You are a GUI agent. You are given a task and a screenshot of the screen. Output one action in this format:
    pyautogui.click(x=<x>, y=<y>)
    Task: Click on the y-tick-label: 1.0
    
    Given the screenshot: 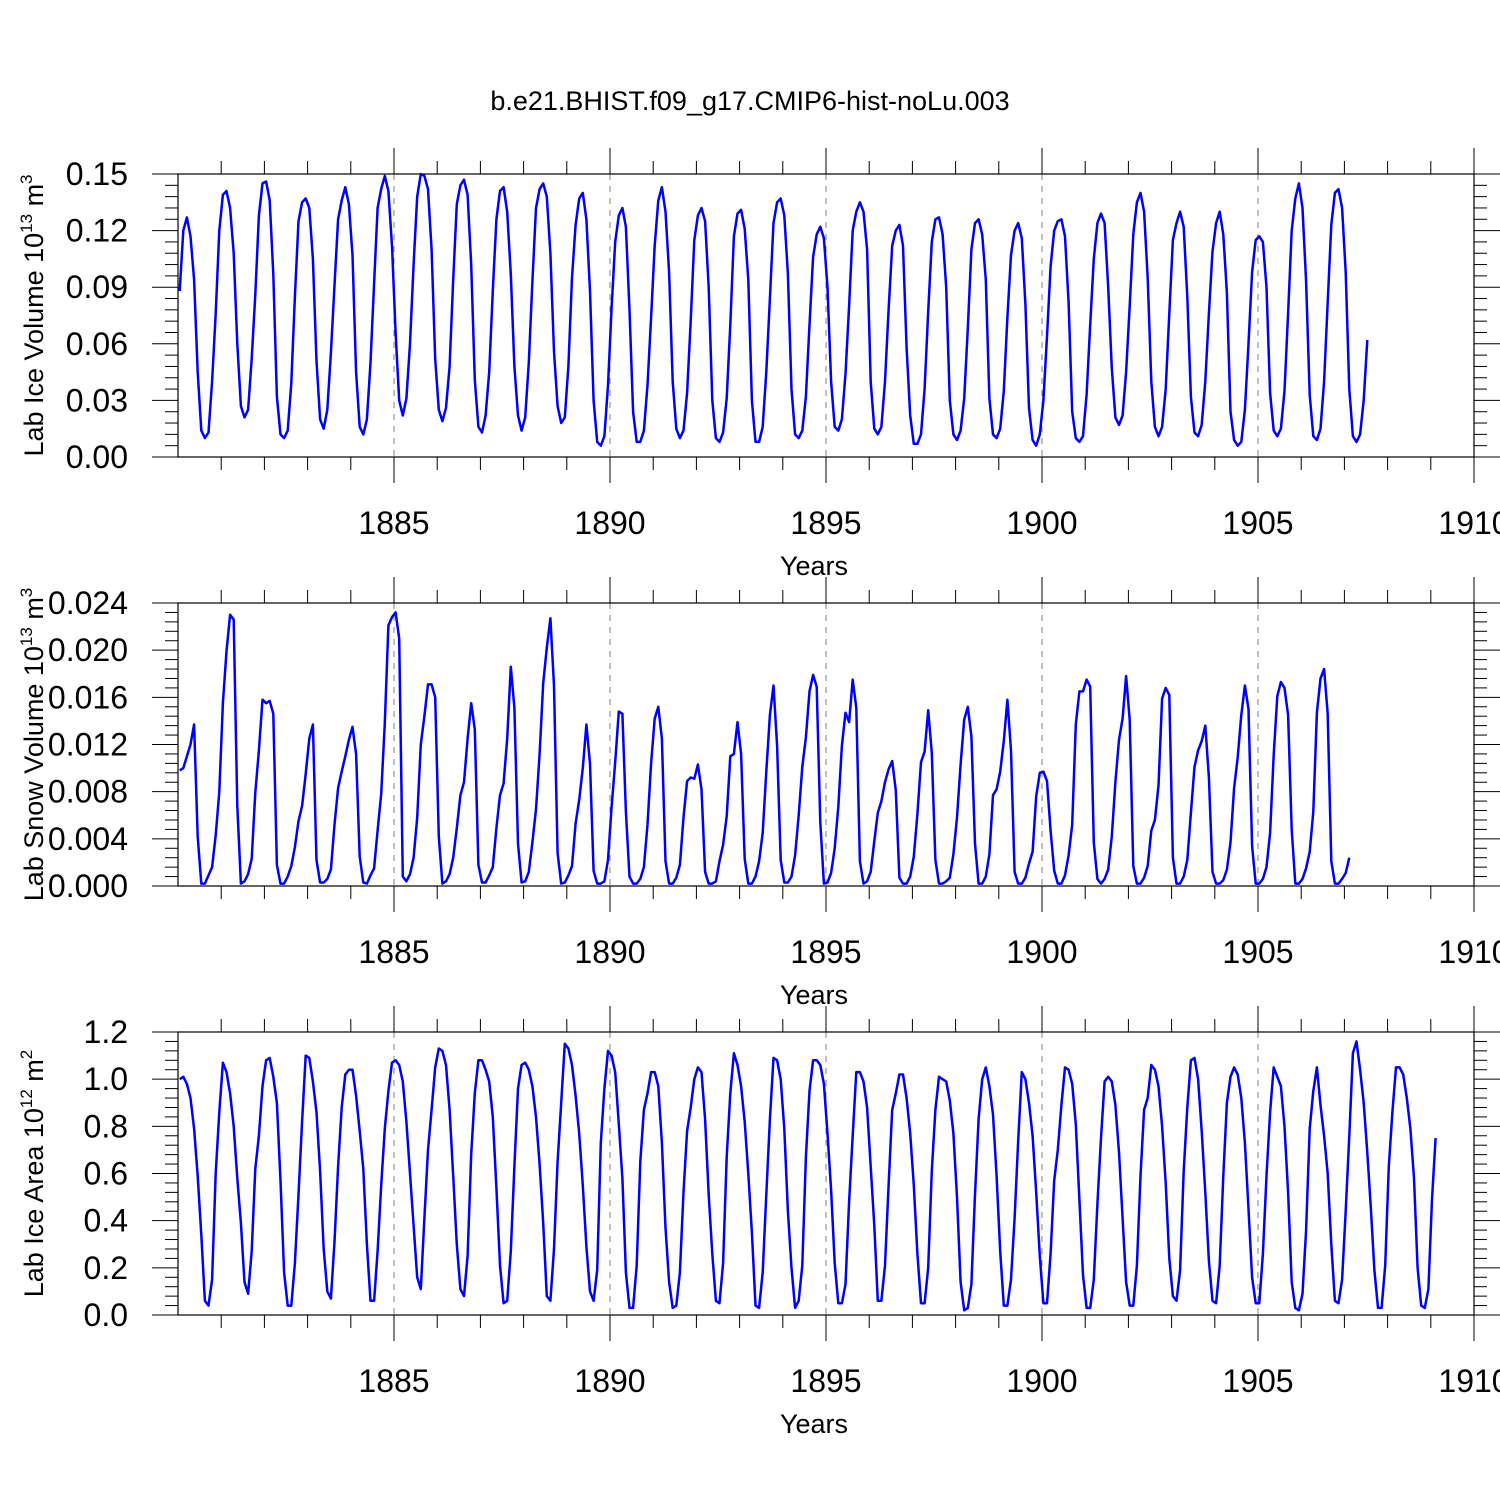 What is the action you would take?
    pyautogui.click(x=106, y=1079)
    